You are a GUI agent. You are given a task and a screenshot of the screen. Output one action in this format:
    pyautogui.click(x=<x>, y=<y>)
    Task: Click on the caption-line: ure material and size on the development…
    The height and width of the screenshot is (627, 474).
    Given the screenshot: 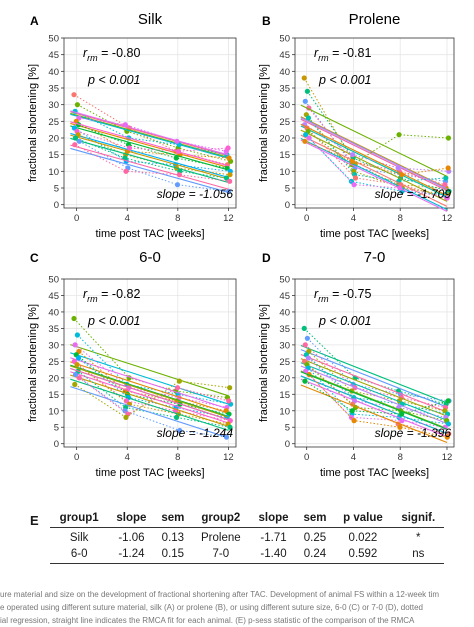 What is the action you would take?
    pyautogui.click(x=220, y=594)
    